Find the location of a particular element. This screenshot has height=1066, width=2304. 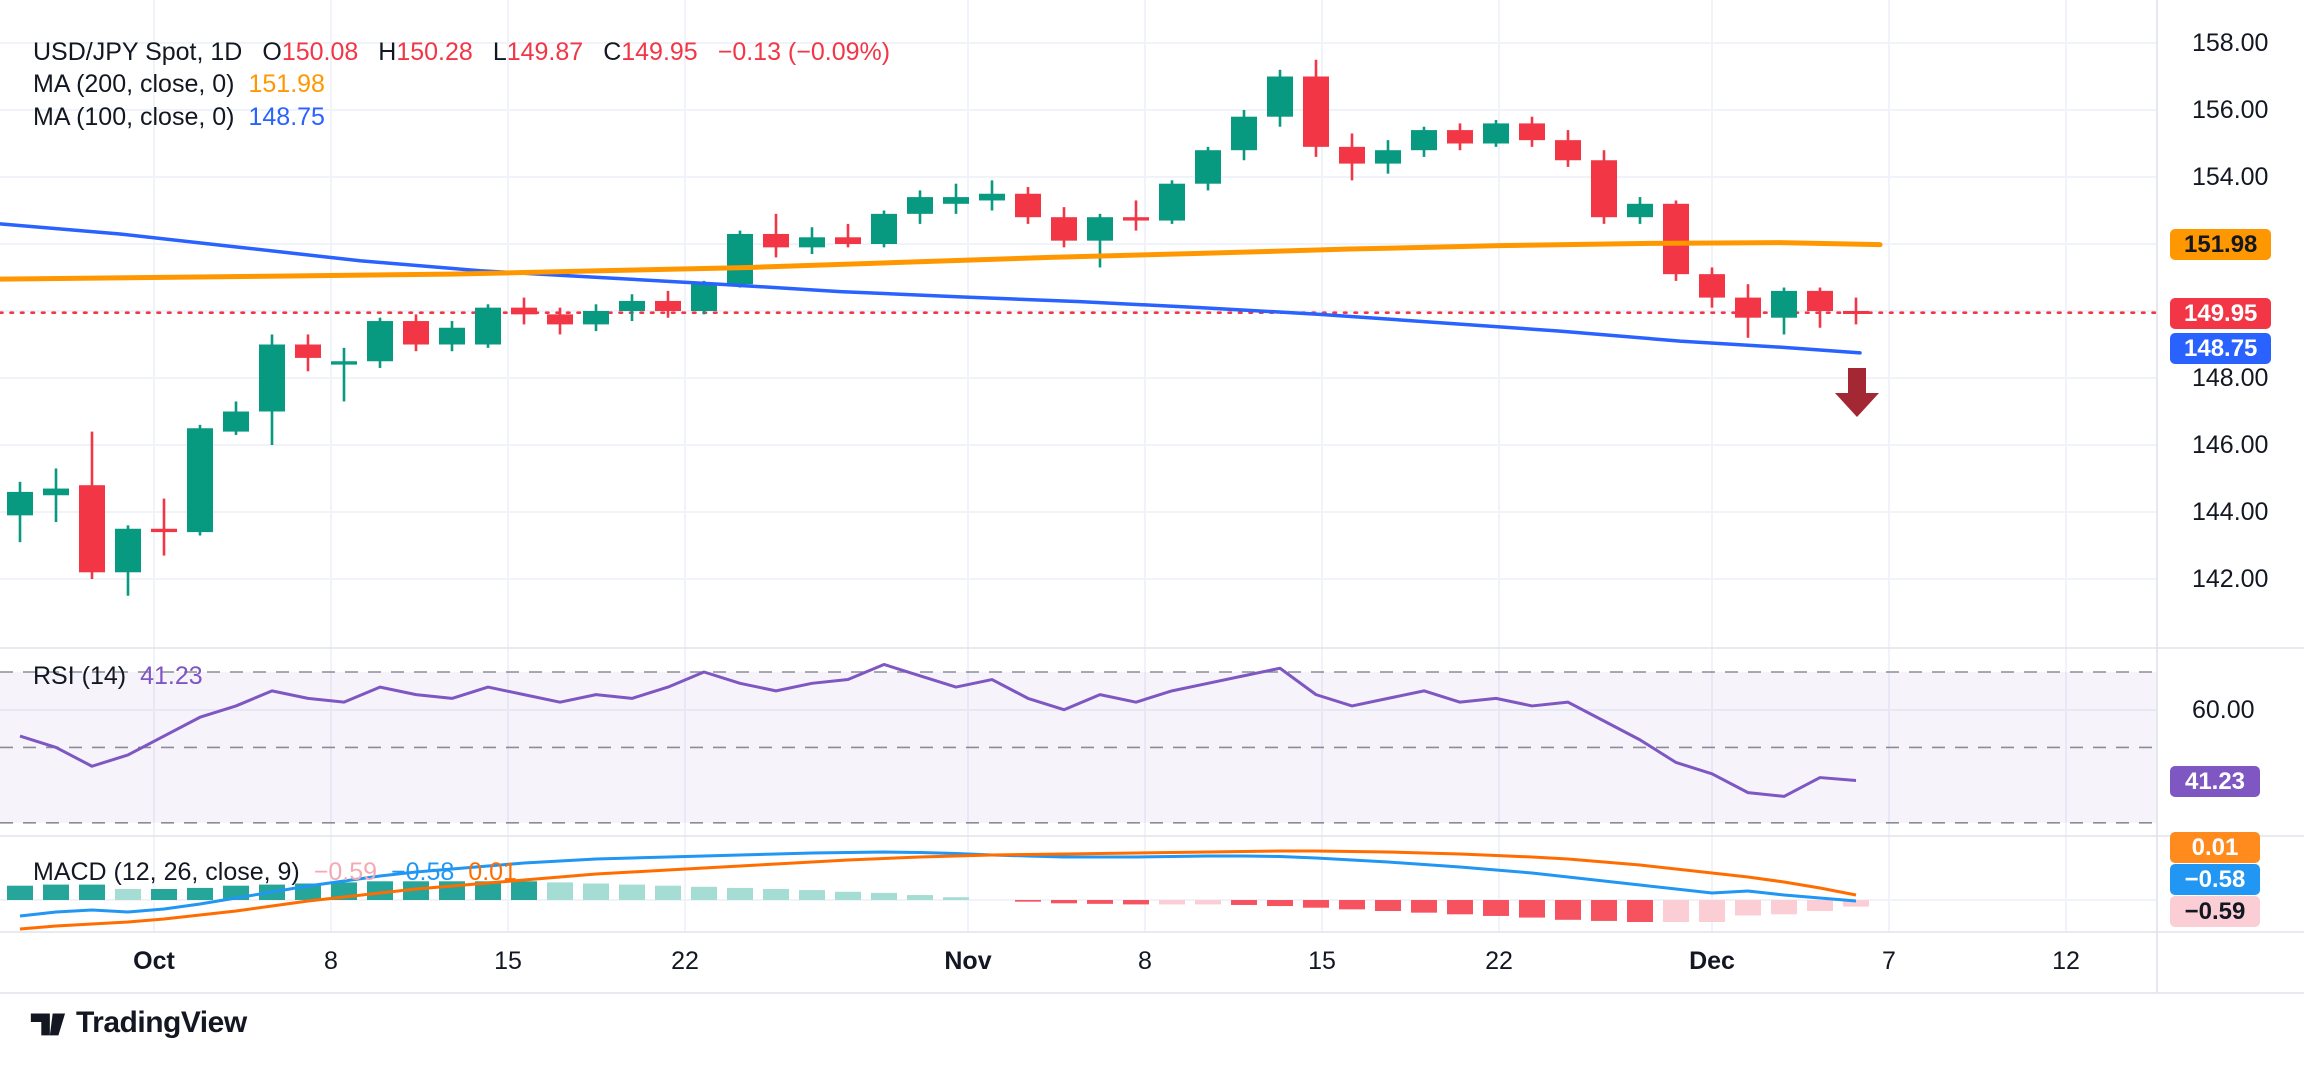

macd-signal-value: 0.01 is located at coordinates (492, 871).